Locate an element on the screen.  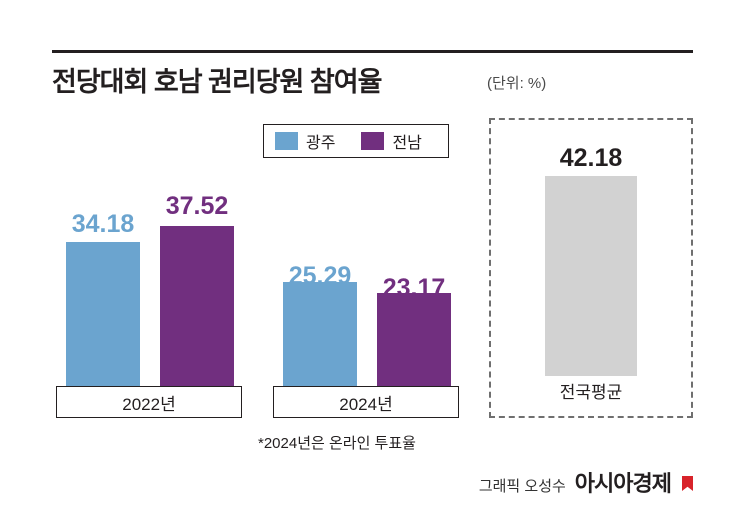
bar-value-national-average: 42.18 is located at coordinates (591, 158).